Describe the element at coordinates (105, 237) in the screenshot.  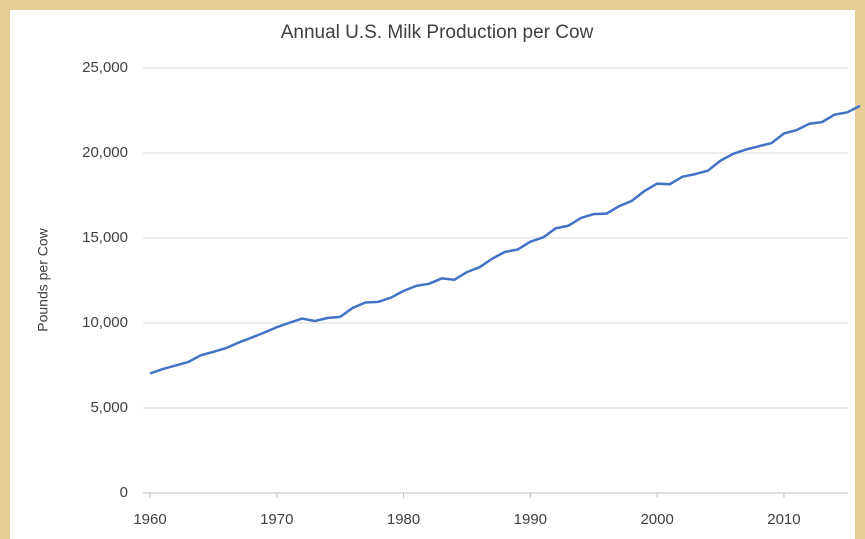
I see `y-tick-label: 15,000` at that location.